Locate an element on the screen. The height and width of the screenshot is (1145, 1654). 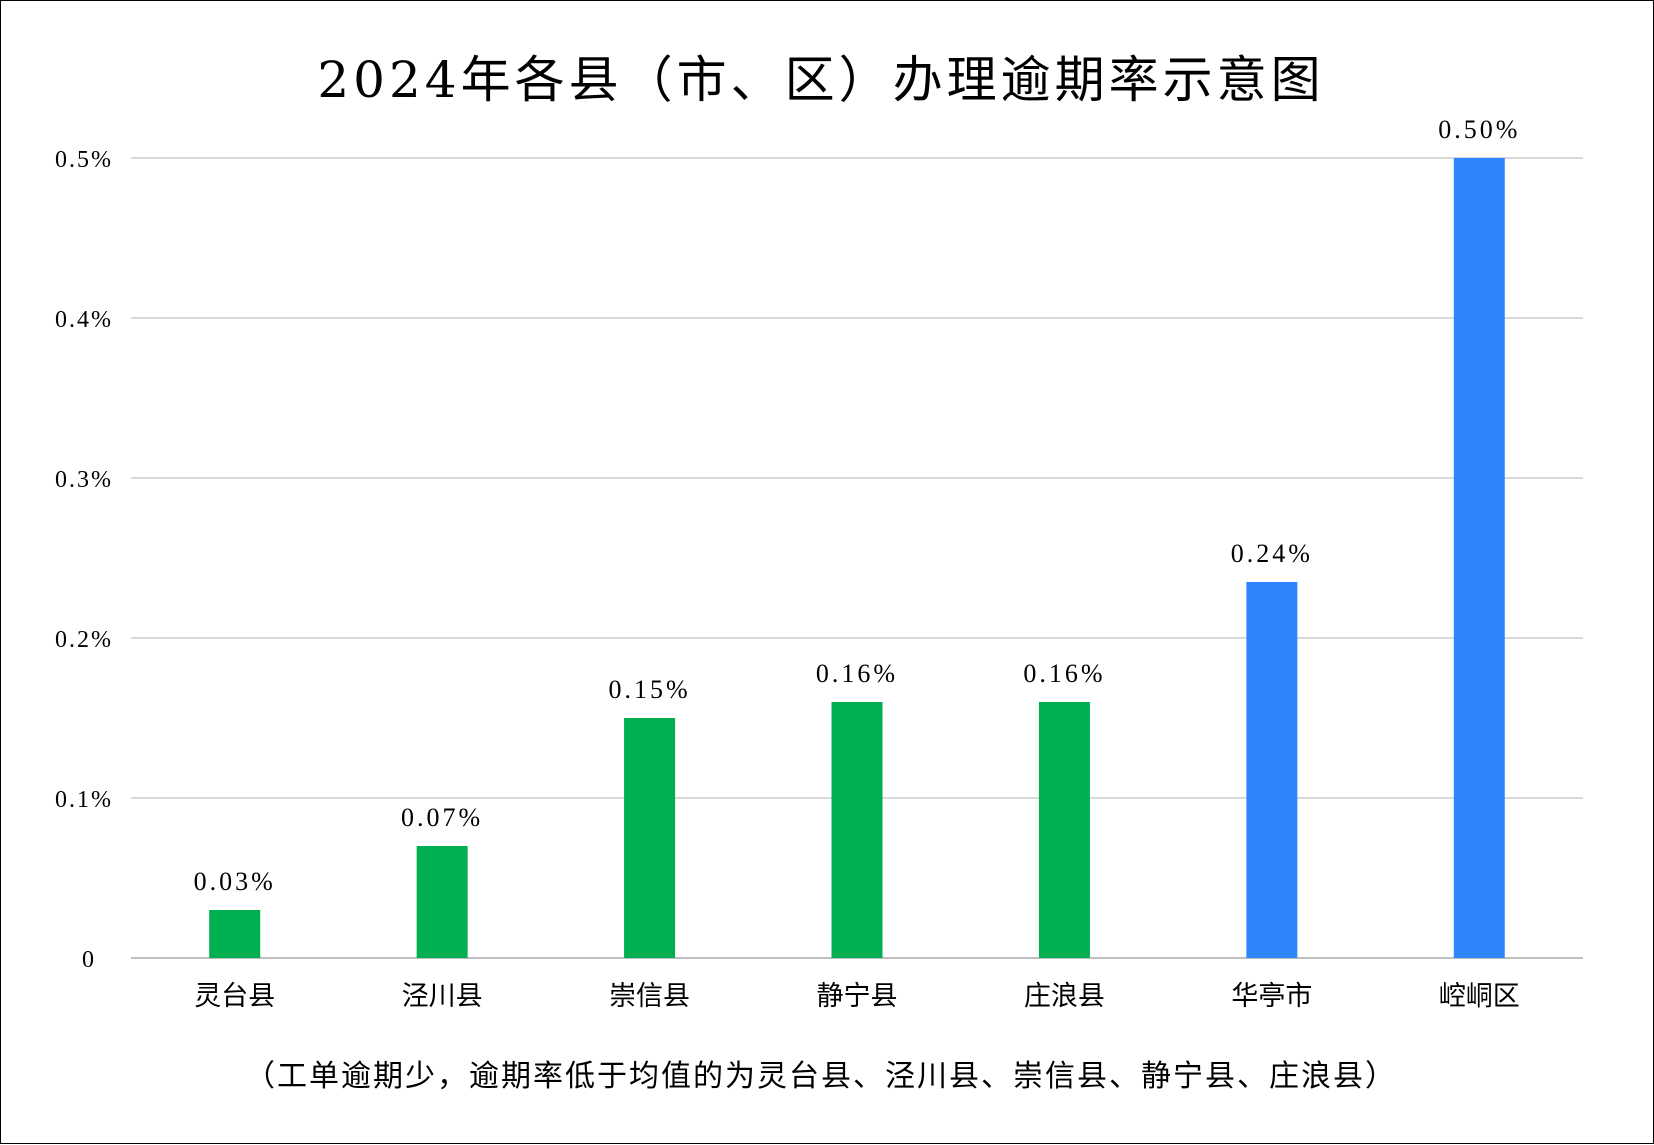
y-tick-label: 0.4% is located at coordinates (84, 320).